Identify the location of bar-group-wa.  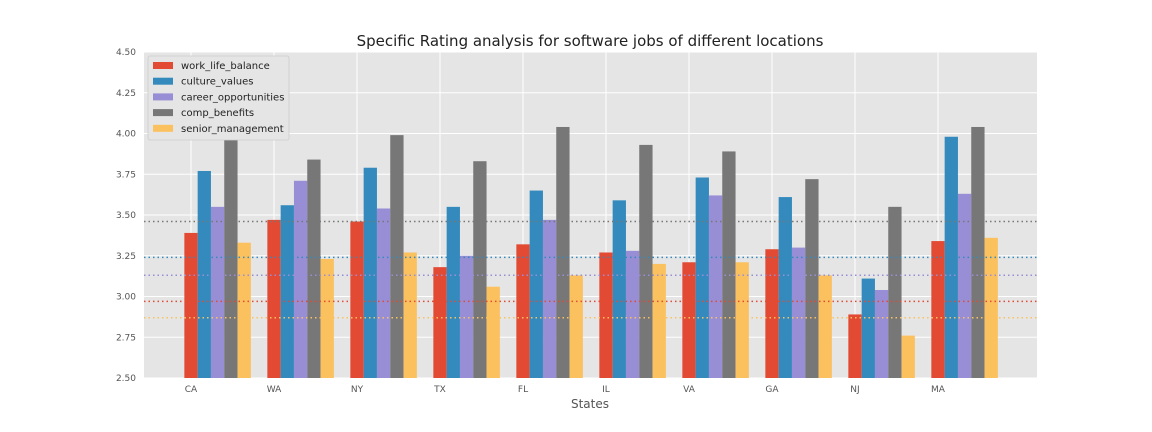
(300, 268).